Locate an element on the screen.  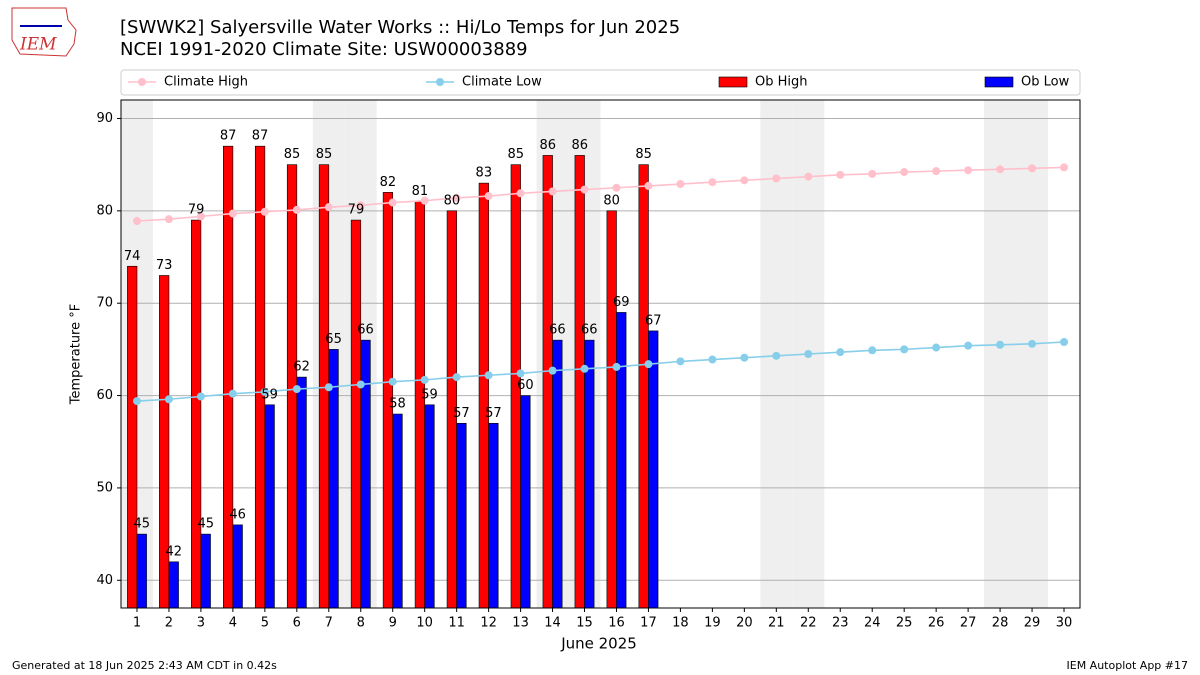
data-label: 79 is located at coordinates (356, 210).